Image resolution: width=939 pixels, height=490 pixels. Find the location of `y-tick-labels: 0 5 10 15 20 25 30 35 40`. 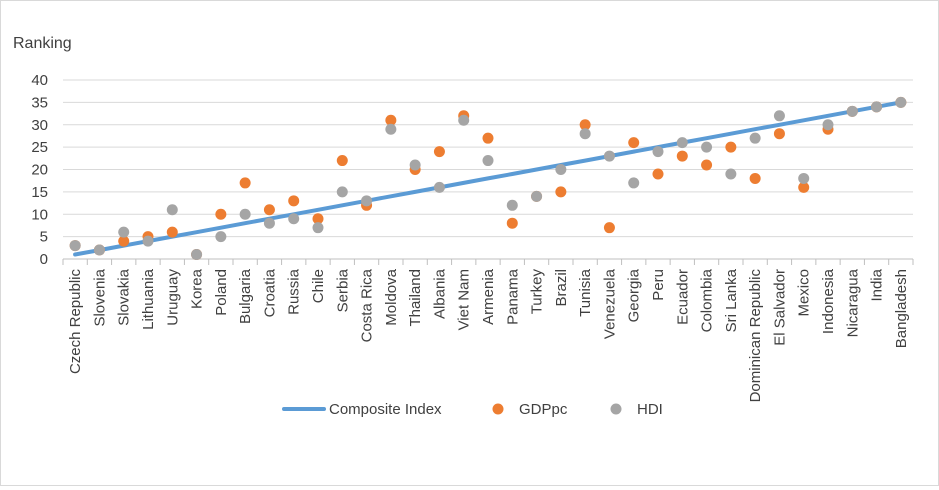

y-tick-labels: 0 5 10 15 20 25 30 35 40 is located at coordinates (39, 170).